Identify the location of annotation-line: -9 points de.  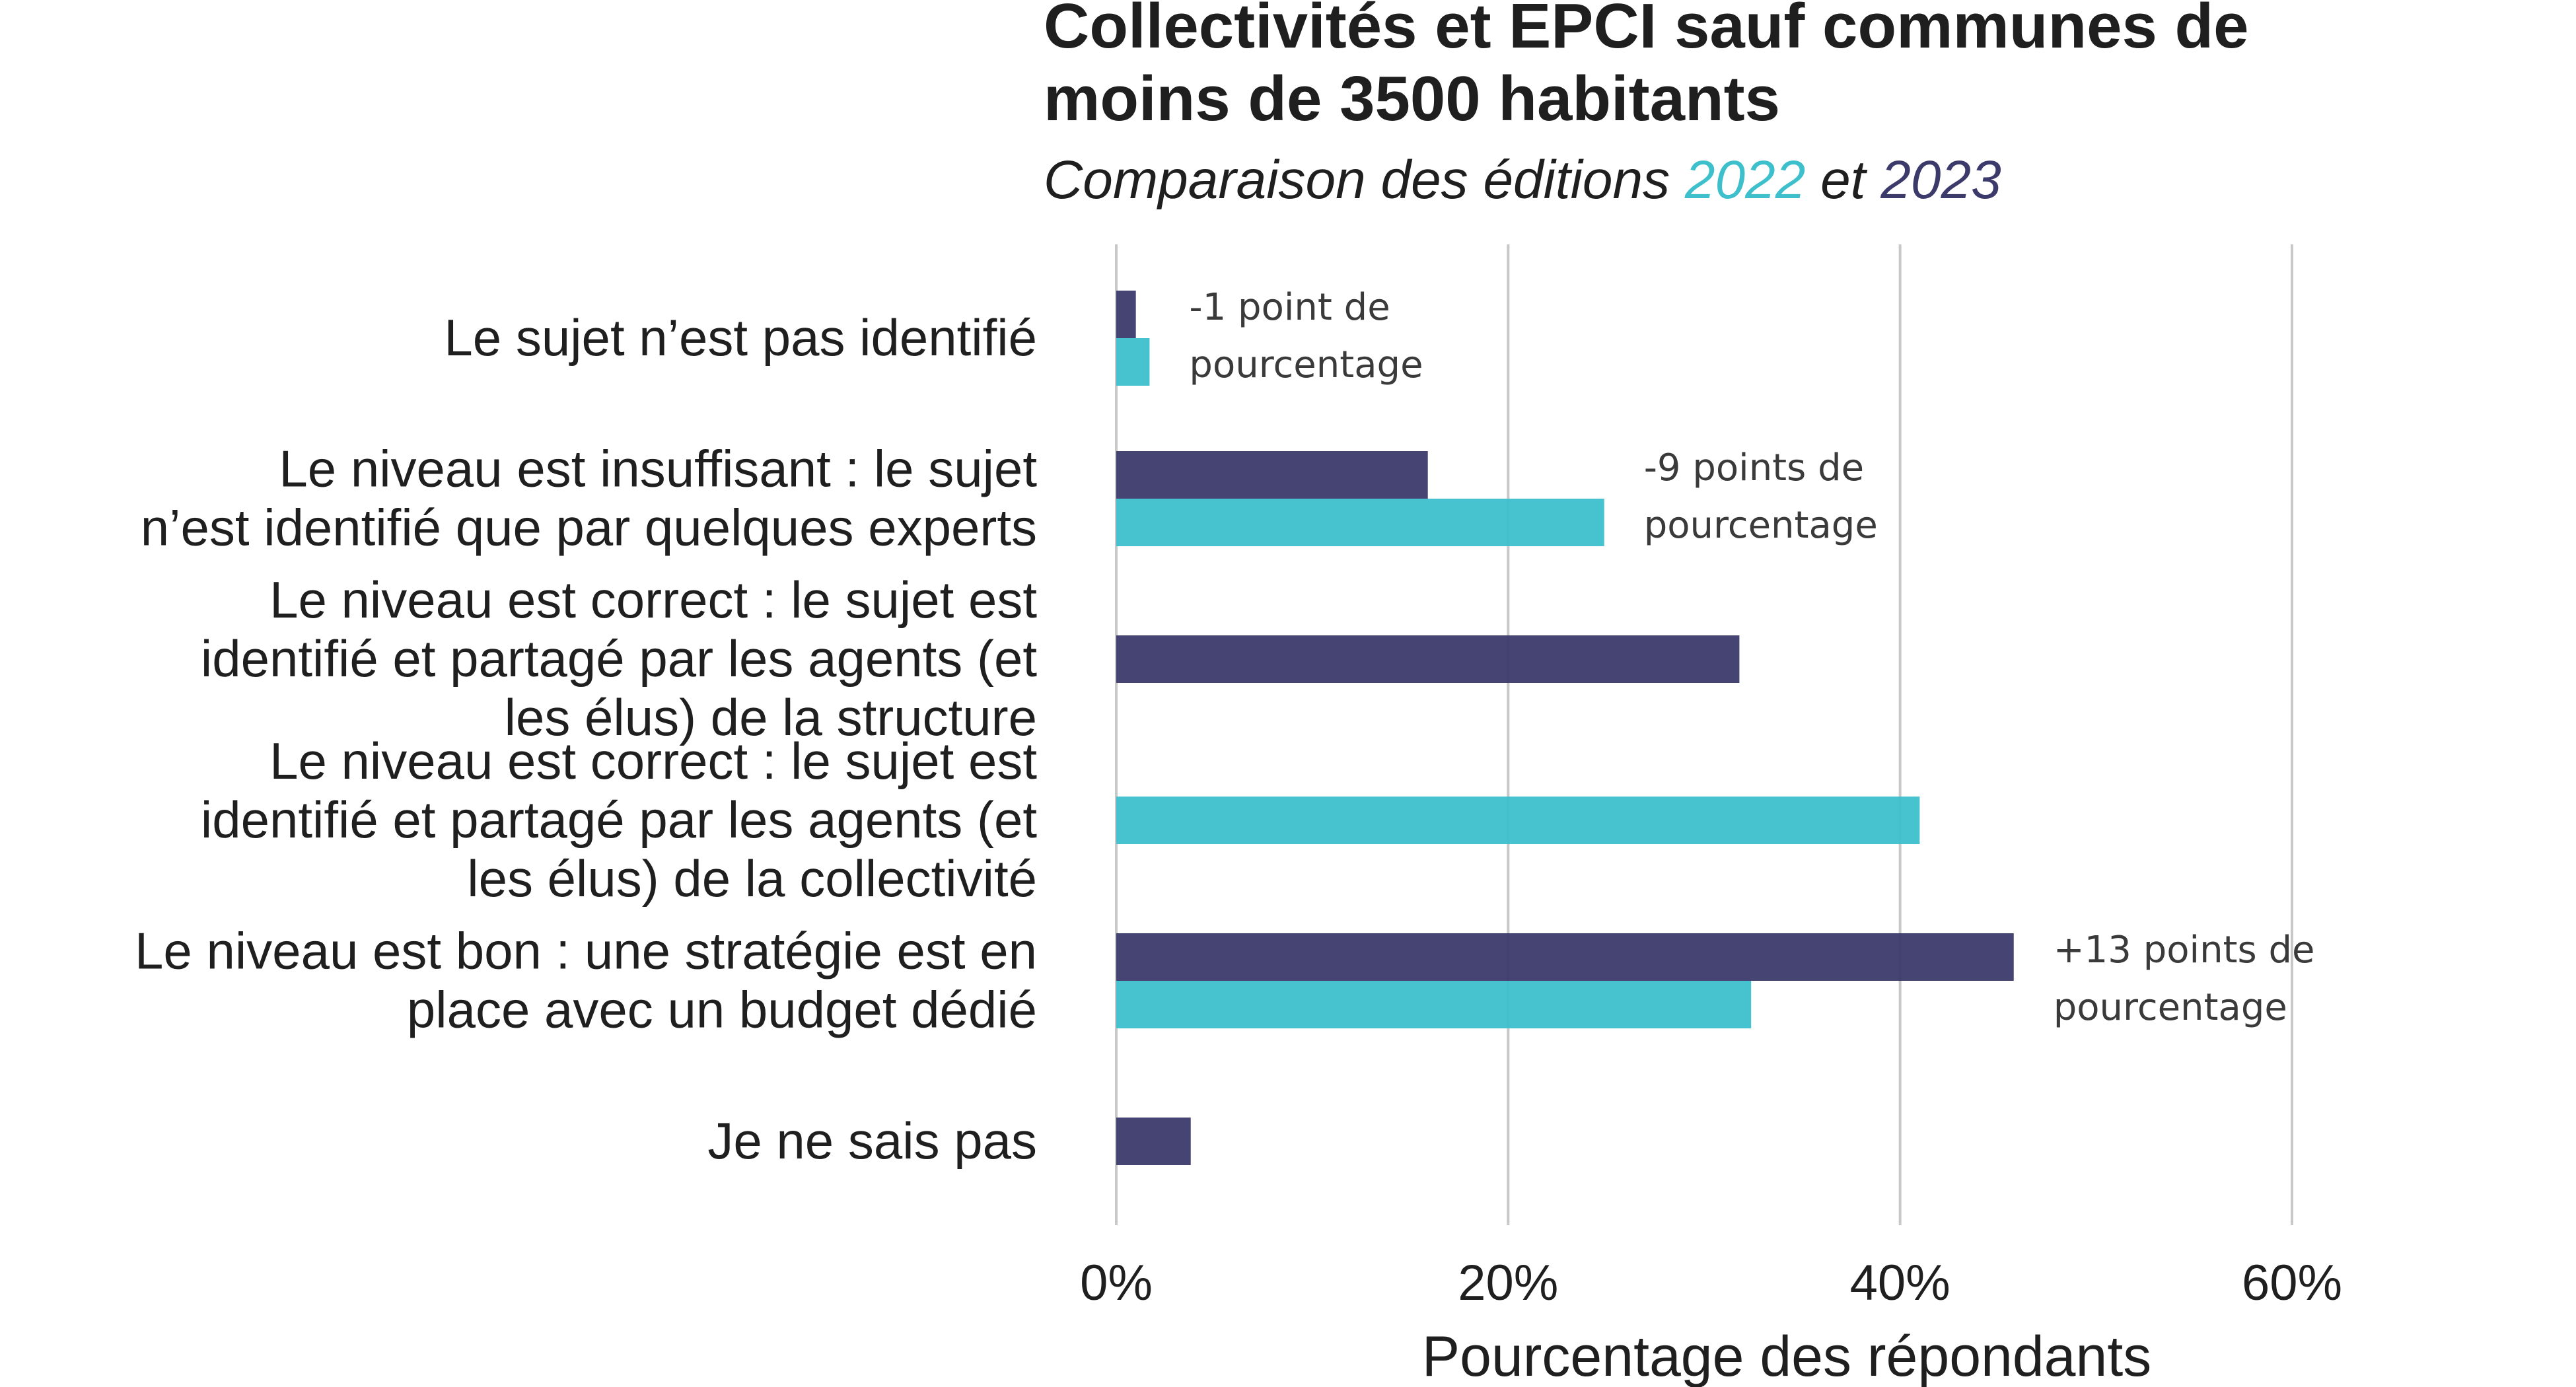
(1754, 467).